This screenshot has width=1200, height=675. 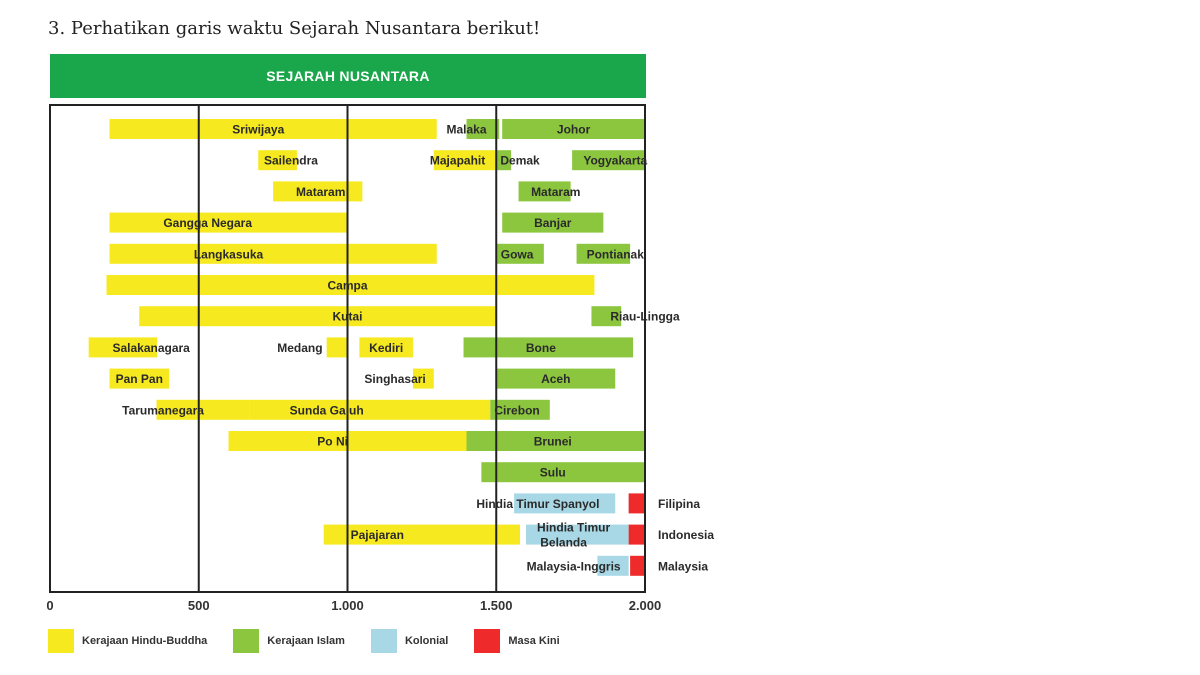 I want to click on bar-label: Kutai, so click(x=348, y=317).